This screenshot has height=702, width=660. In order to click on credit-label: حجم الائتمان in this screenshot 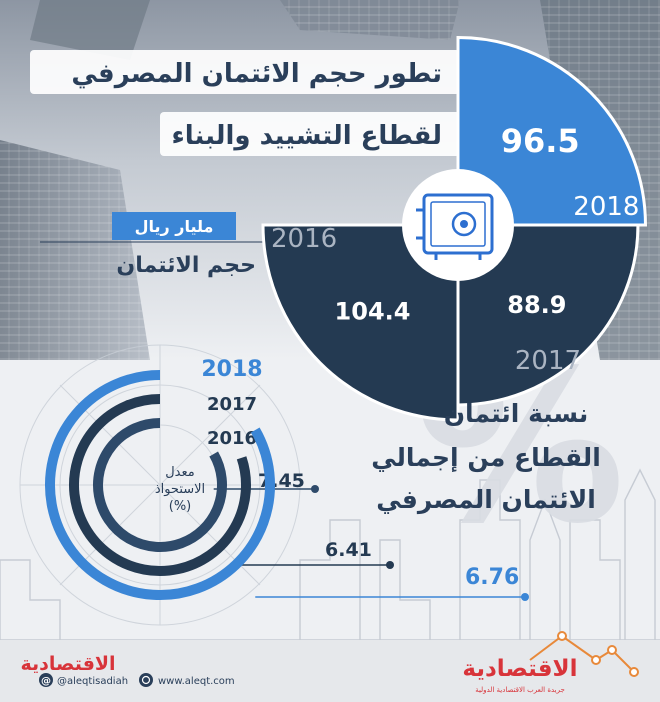, I will do `click(186, 265)`.